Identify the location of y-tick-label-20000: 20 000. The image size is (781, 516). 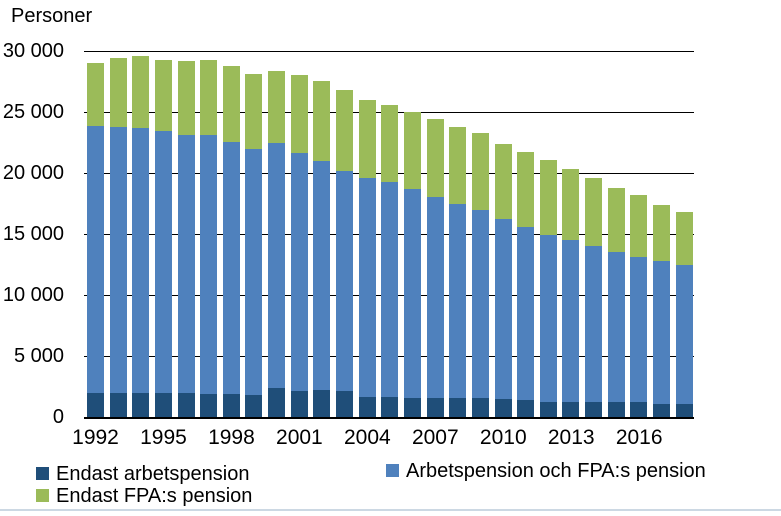
(33, 173).